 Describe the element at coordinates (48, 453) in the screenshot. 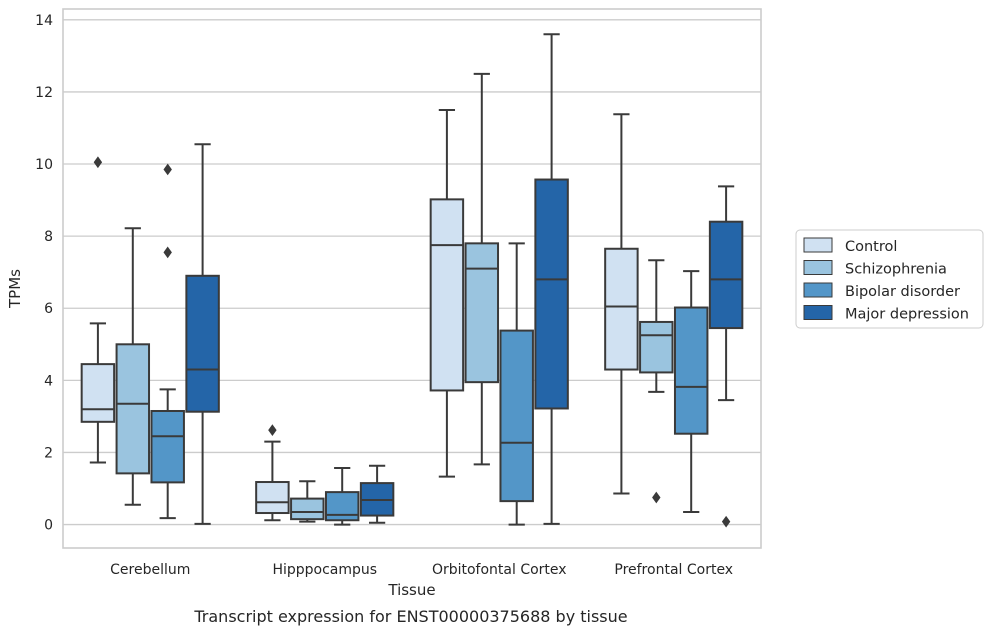

I see `y-tick-label: 2` at that location.